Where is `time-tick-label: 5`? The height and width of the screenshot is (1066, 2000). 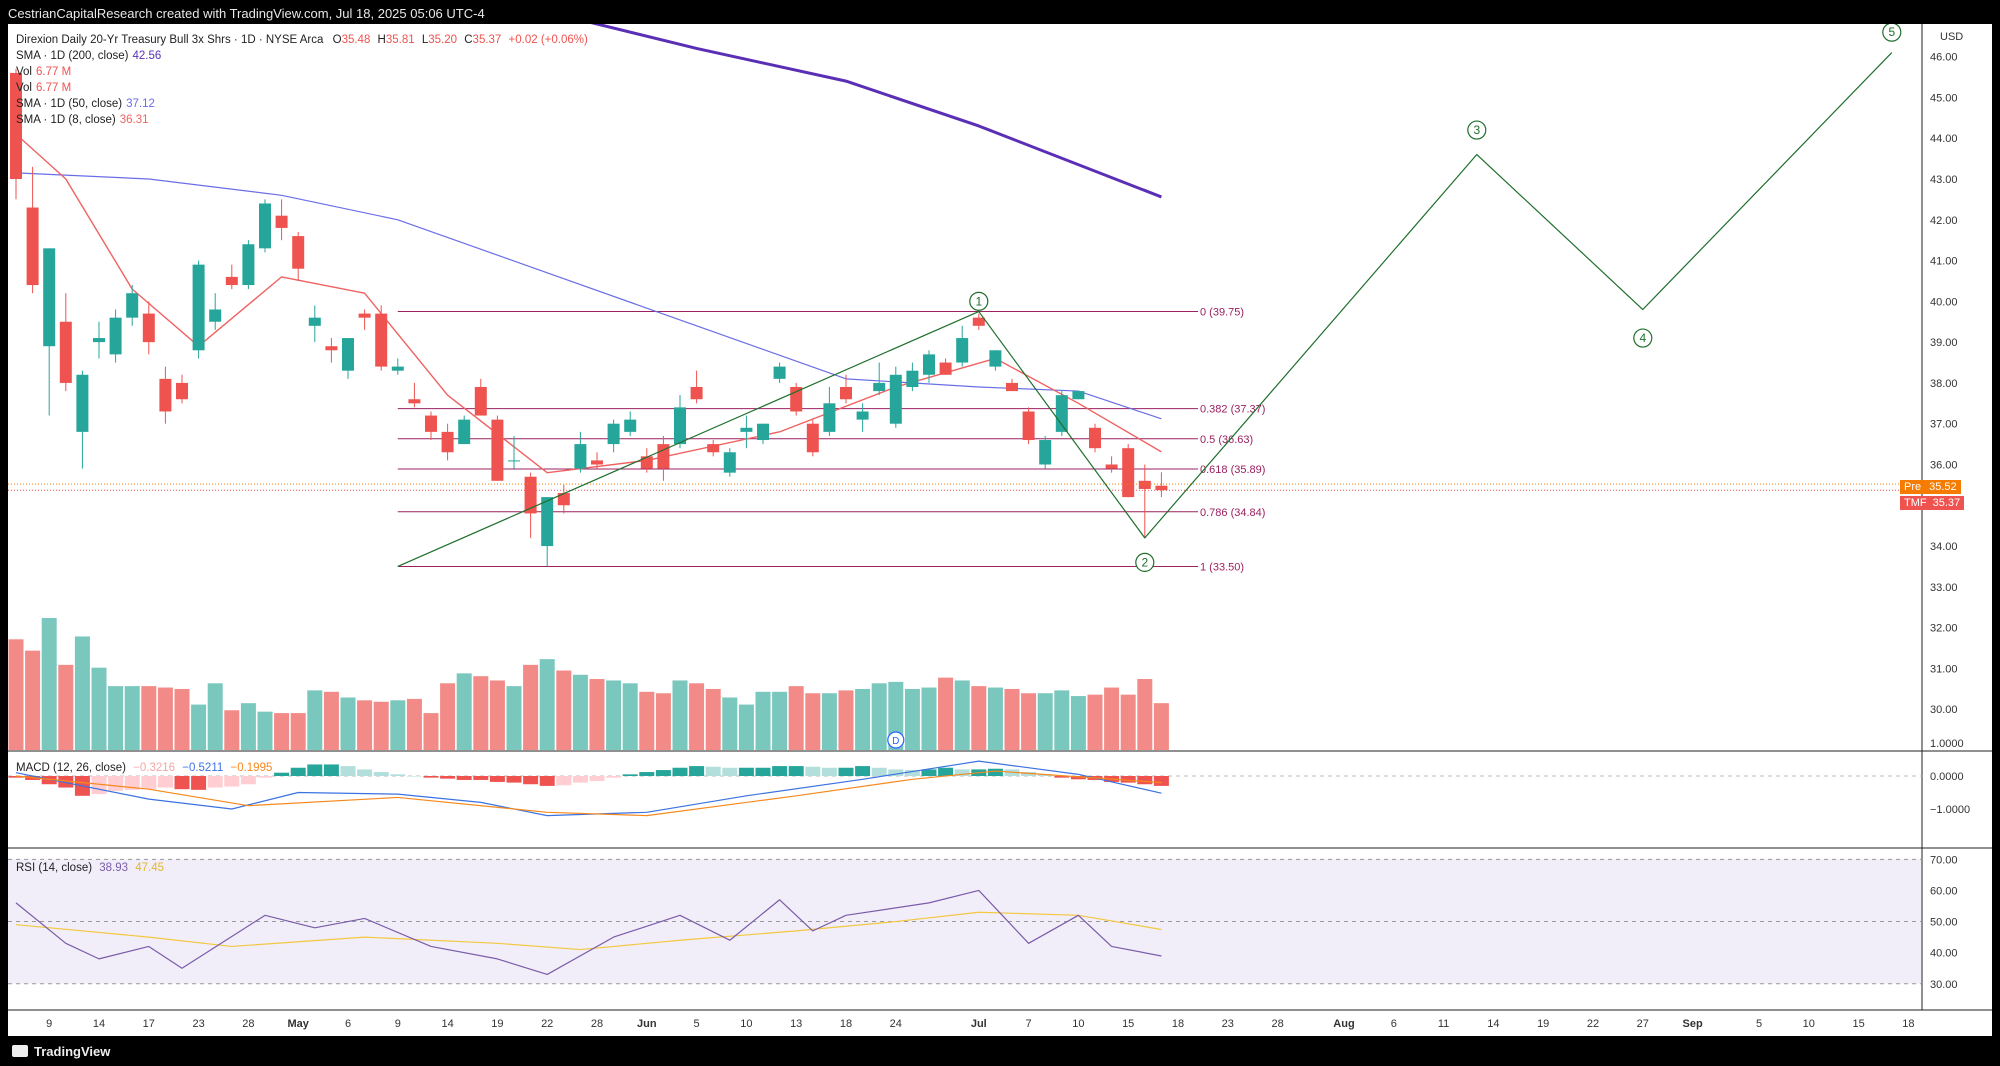 time-tick-label: 5 is located at coordinates (1759, 1024).